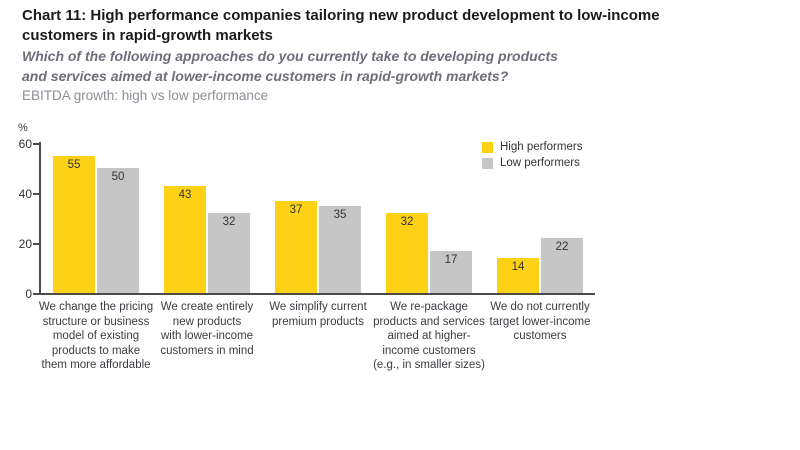 The width and height of the screenshot is (800, 450). I want to click on y-tick-label: 60, so click(25, 144).